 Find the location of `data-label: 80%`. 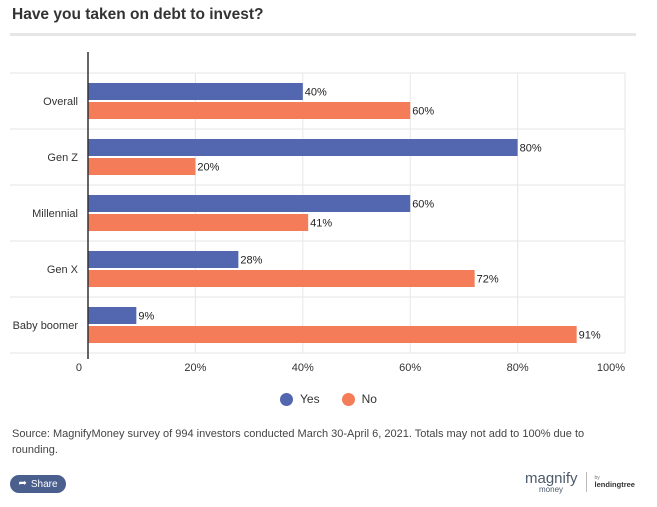

data-label: 80% is located at coordinates (531, 149).